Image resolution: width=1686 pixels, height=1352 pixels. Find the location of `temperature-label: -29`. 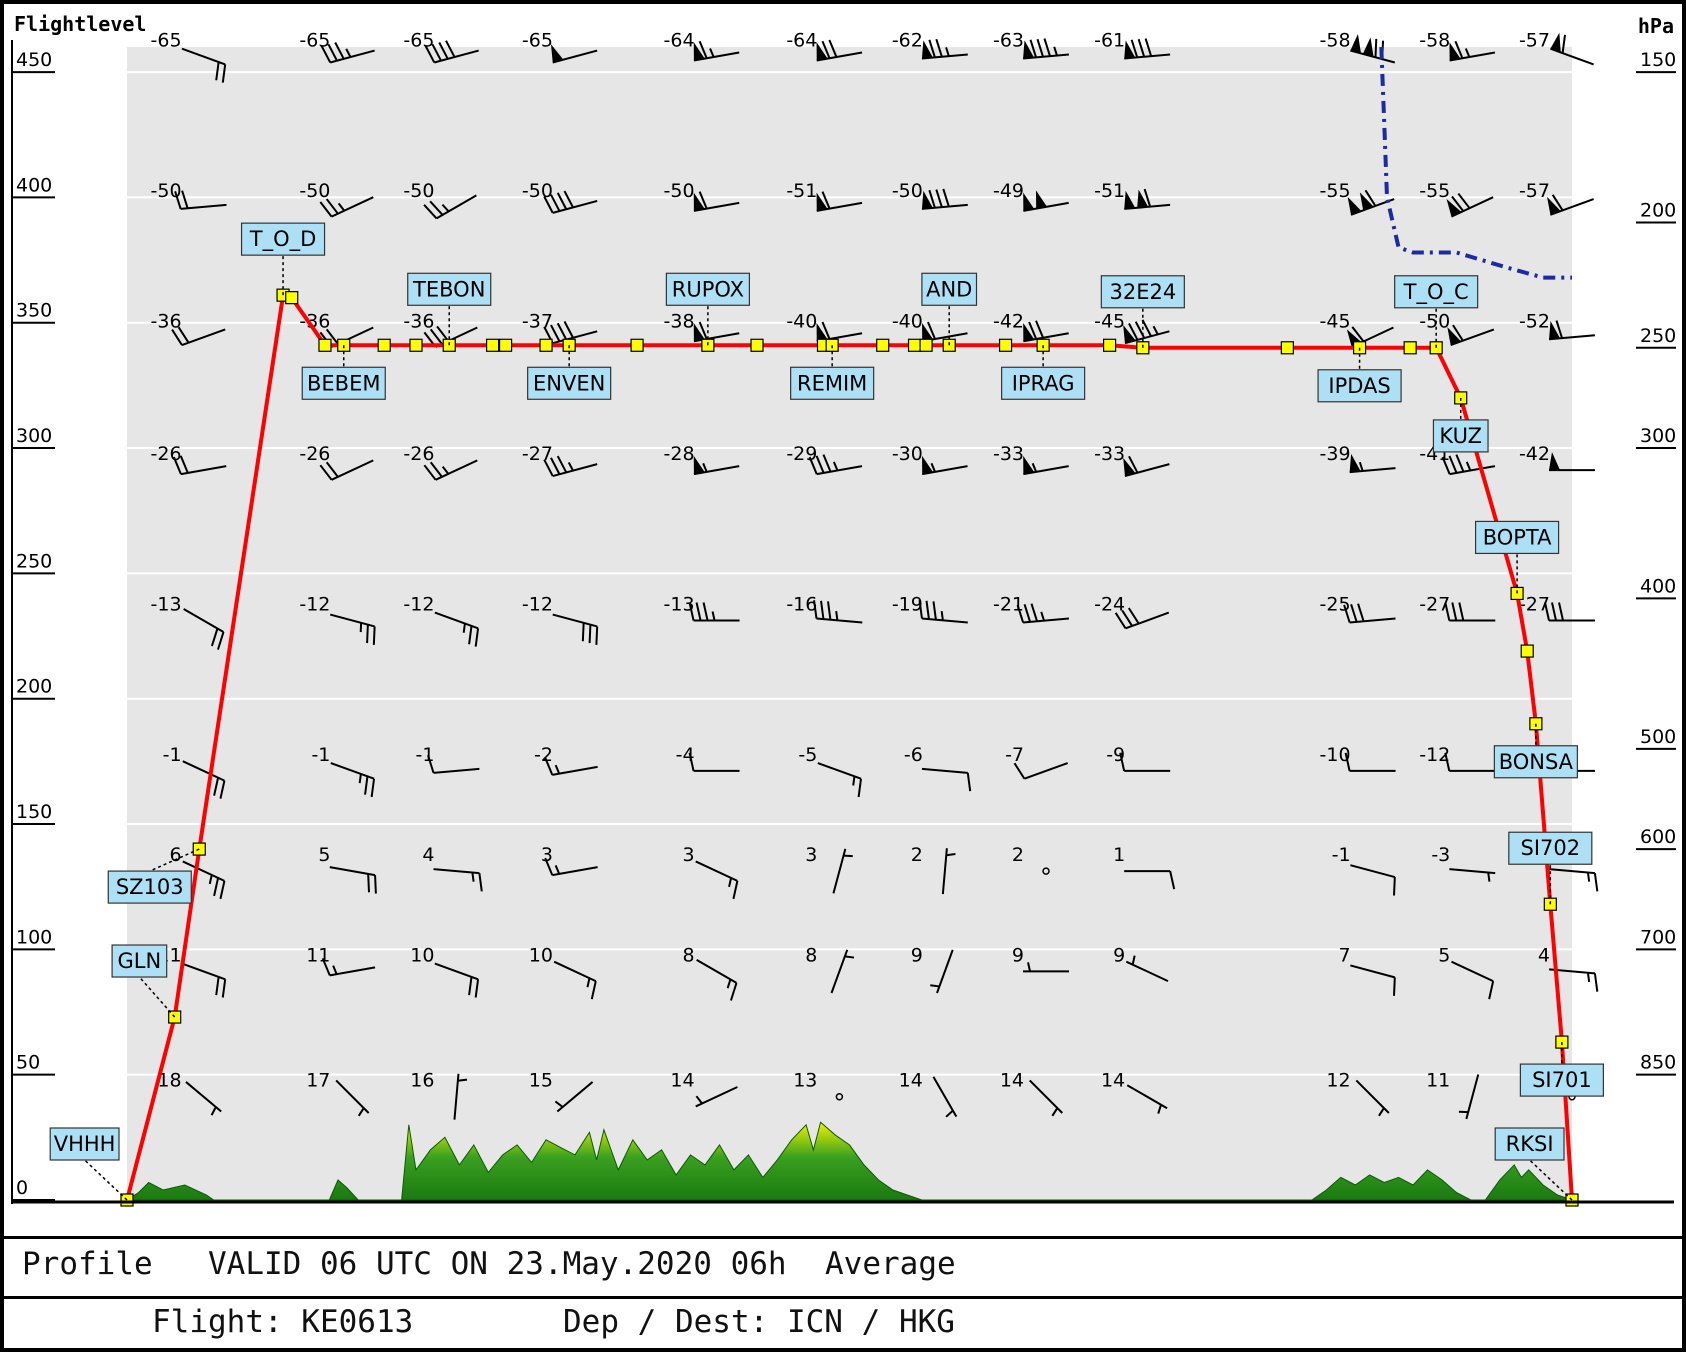

temperature-label: -29 is located at coordinates (801, 454).